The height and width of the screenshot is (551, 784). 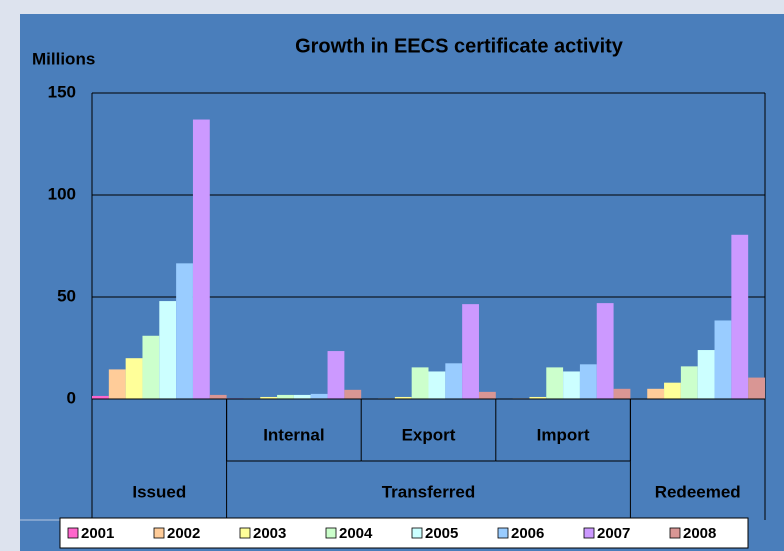 I want to click on y-axis-label: Millions, so click(x=63, y=58).